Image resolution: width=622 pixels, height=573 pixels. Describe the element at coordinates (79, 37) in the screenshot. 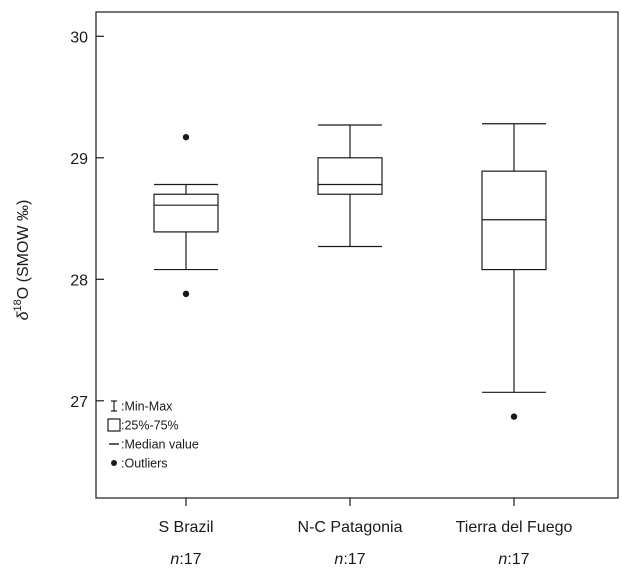

I see `y-tick-label: 30` at that location.